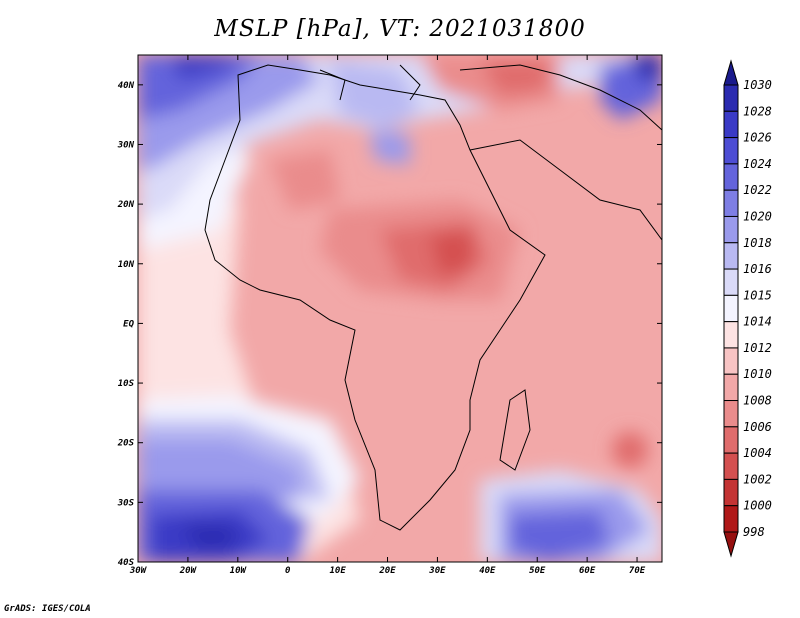 Image resolution: width=800 pixels, height=618 pixels. I want to click on lat-tick-label: 30S, so click(126, 503).